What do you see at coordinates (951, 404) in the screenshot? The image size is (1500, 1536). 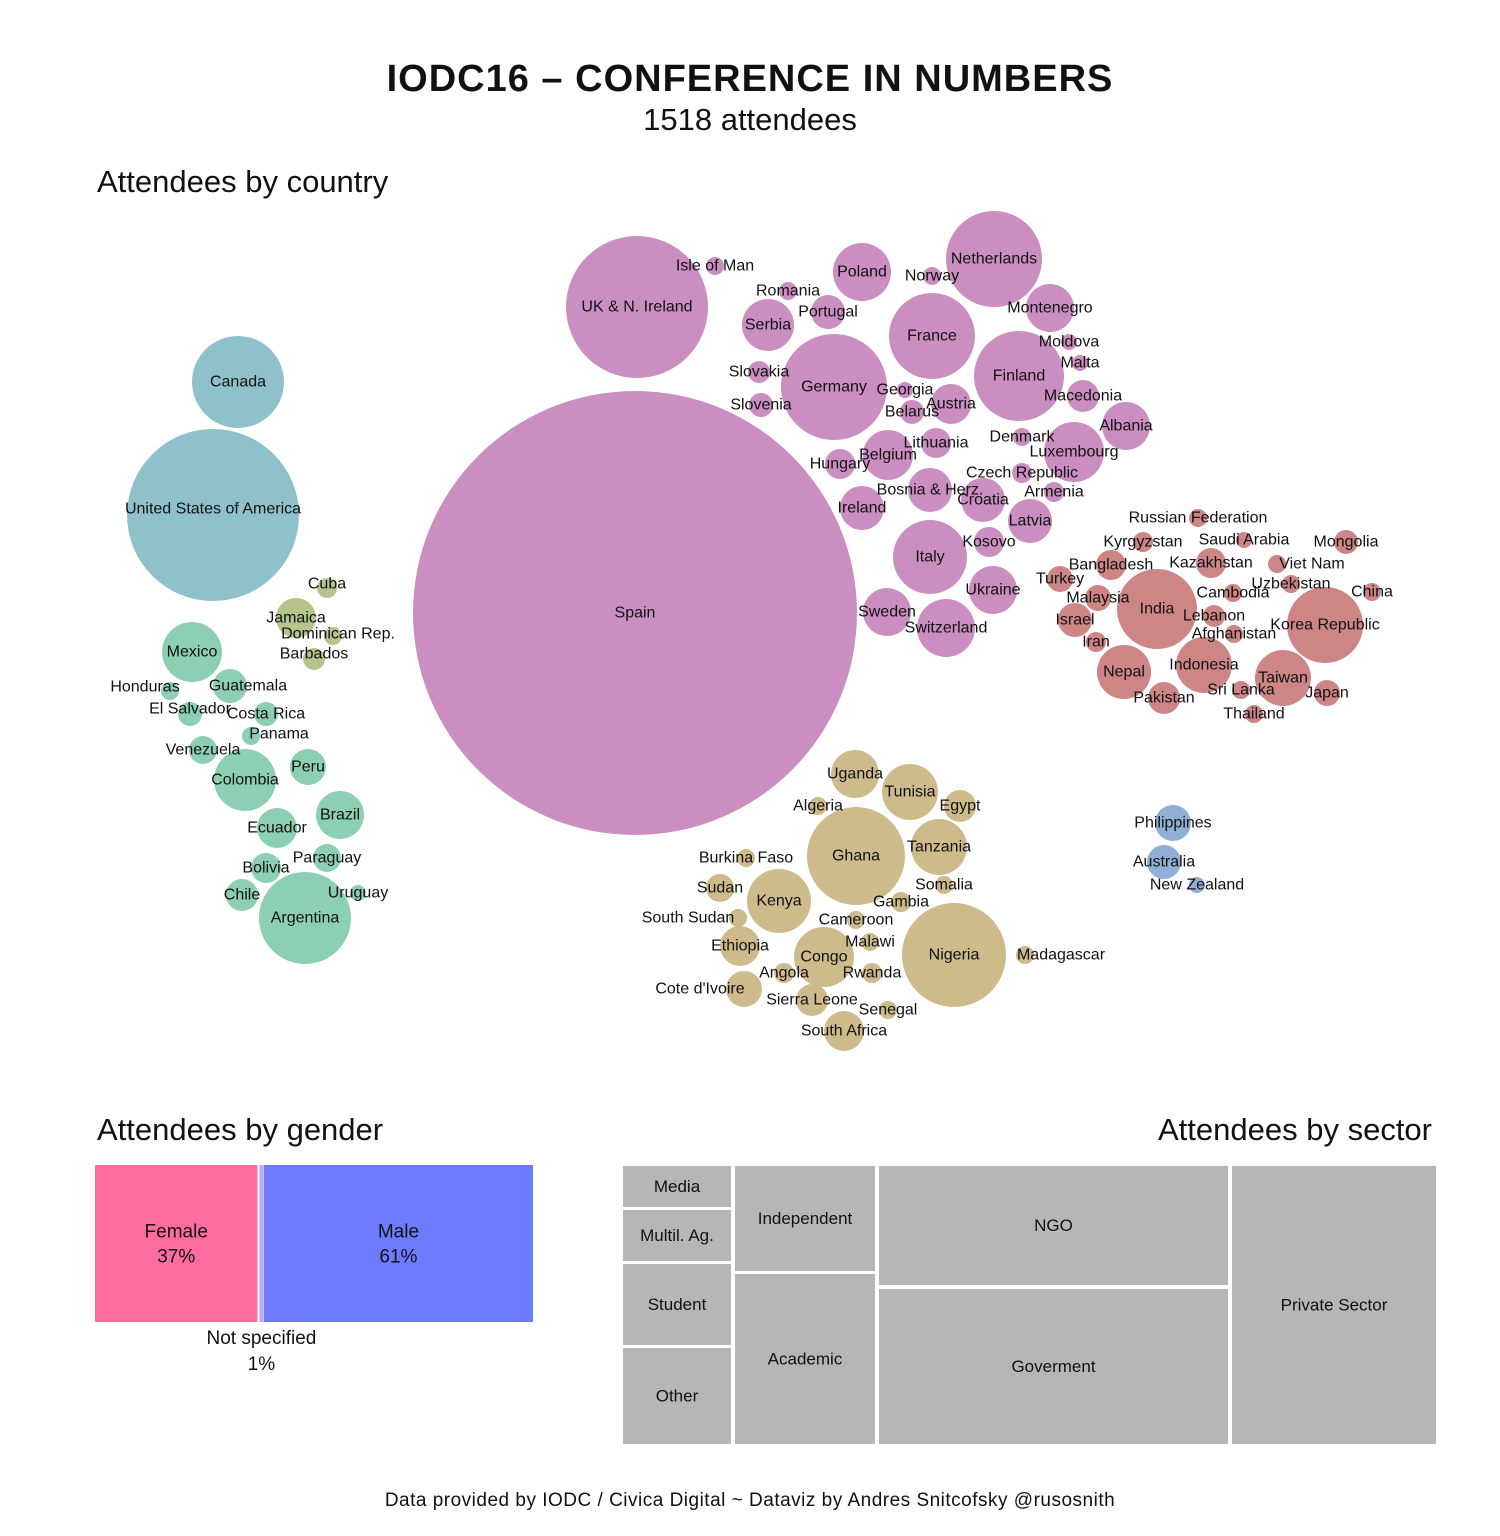 I see `bubble-austria` at bounding box center [951, 404].